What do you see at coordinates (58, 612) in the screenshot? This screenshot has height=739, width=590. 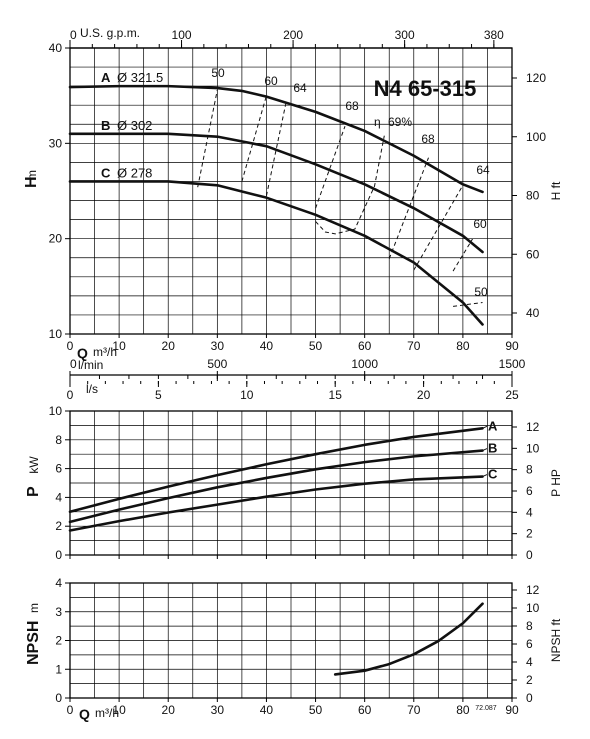 I see `npsh-y-tick-label: 3` at bounding box center [58, 612].